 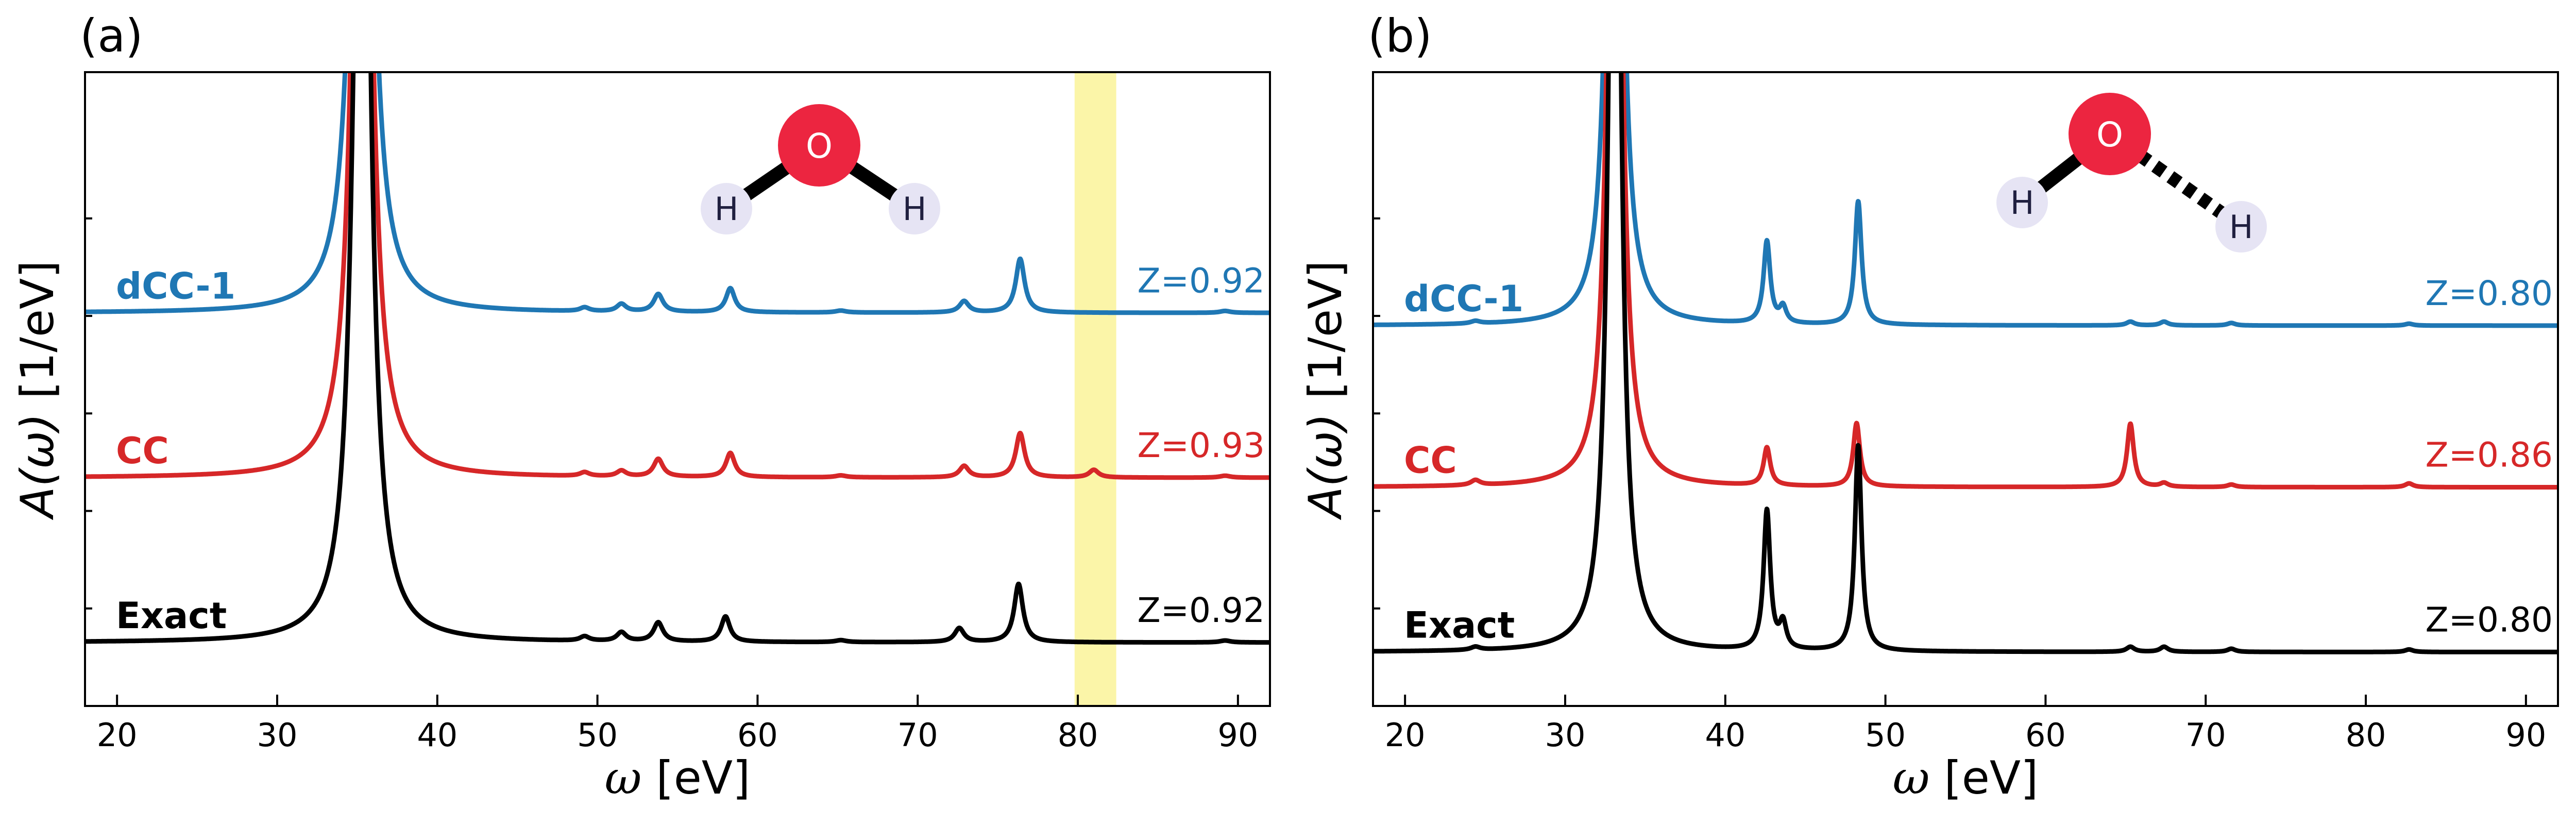 What do you see at coordinates (1201, 446) in the screenshot?
I see `z-label-cc: Z=0.93` at bounding box center [1201, 446].